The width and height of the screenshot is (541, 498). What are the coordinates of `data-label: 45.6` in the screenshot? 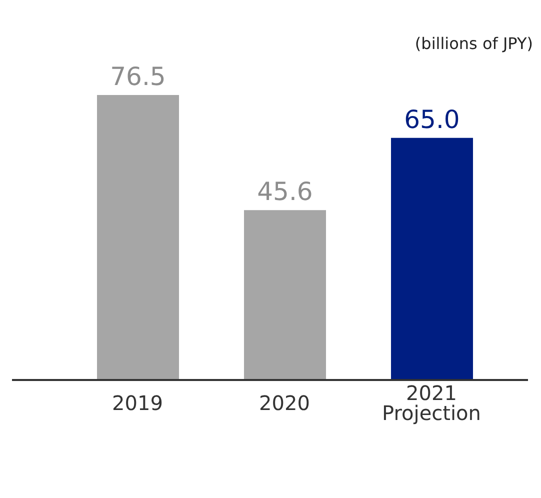 It's located at (285, 191).